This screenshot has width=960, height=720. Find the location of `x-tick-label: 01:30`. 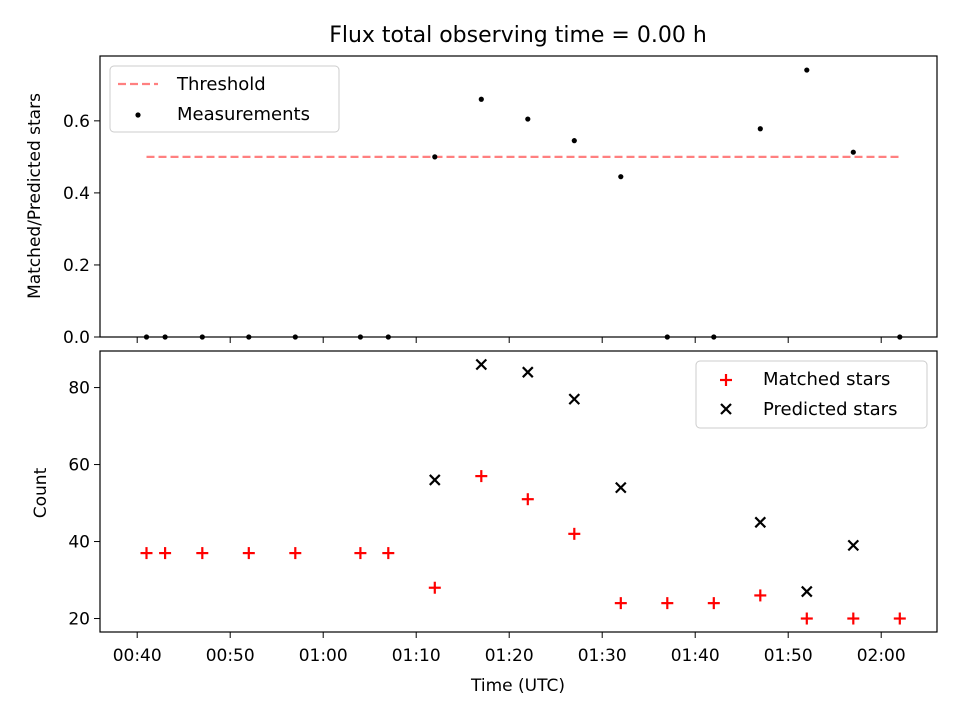

x-tick-label: 01:30 is located at coordinates (602, 656).